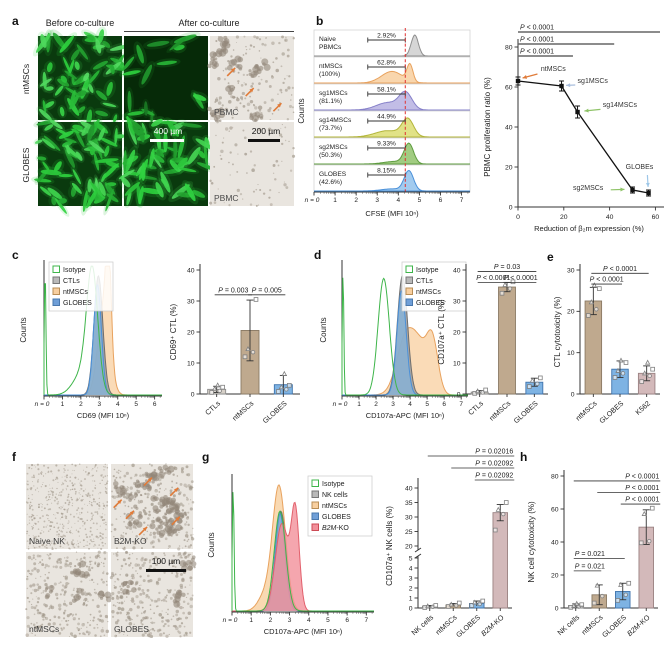 The image size is (667, 656). I want to click on flow-row-sg2MSCs: sg2MSCs(50.3%) 9.33%, so click(392, 151).